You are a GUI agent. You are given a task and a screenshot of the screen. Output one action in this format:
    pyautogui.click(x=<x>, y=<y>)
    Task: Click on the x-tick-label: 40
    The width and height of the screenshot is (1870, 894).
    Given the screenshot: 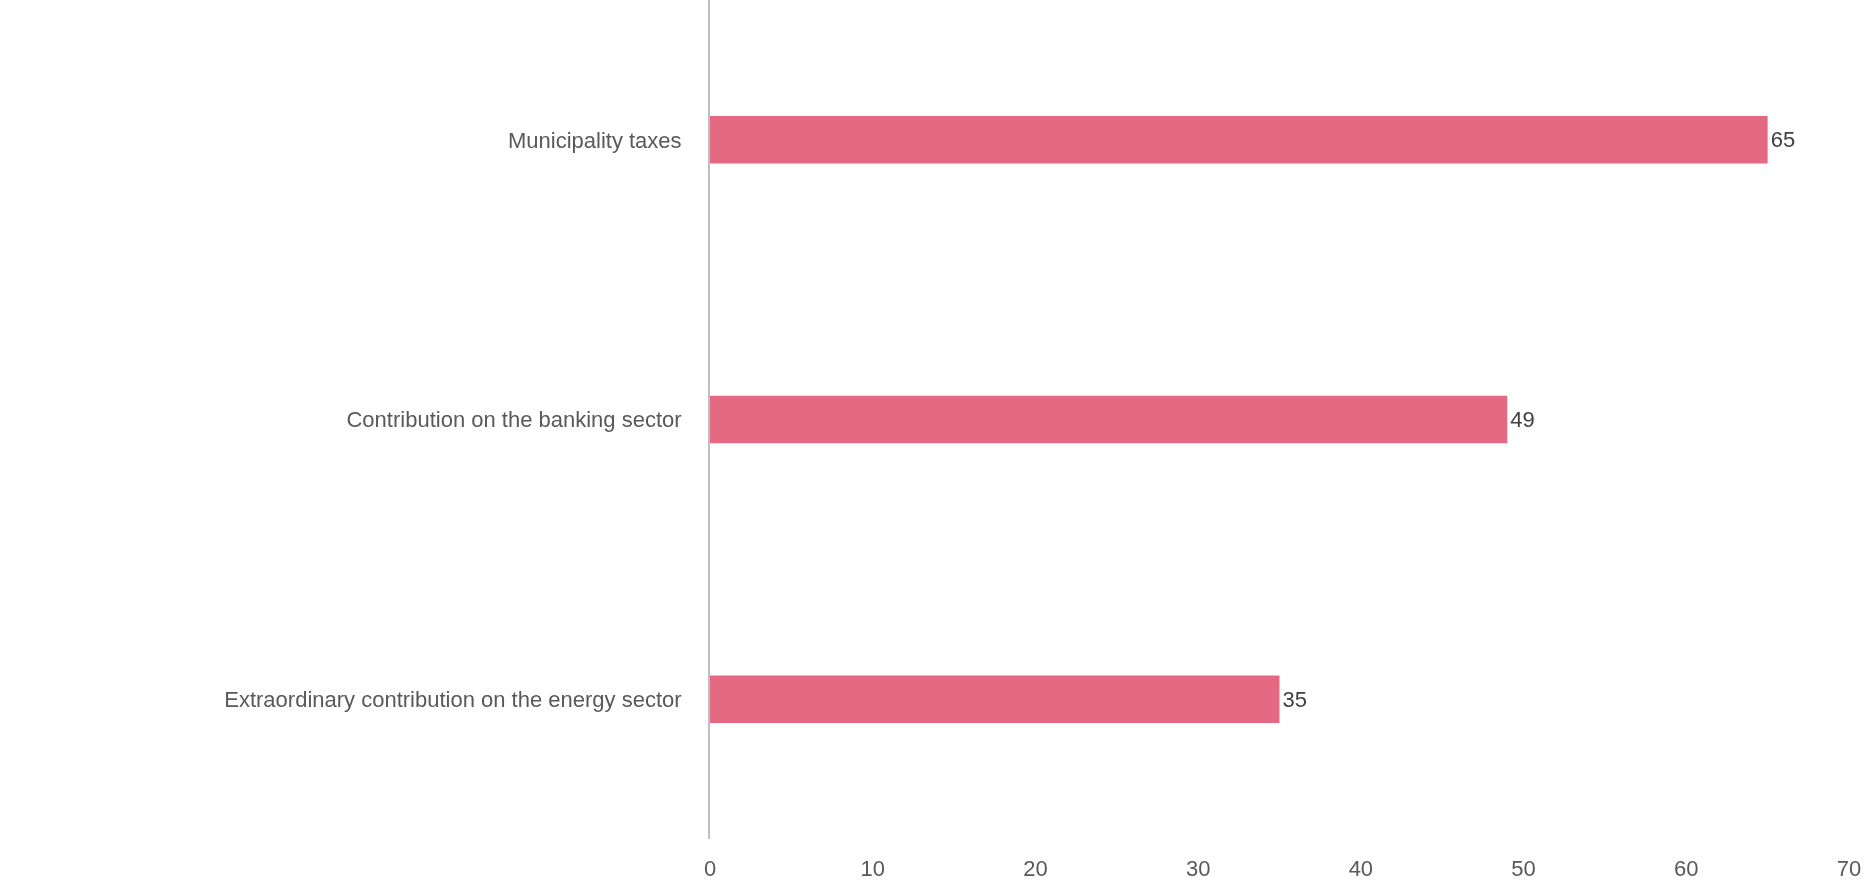 What is the action you would take?
    pyautogui.click(x=1361, y=868)
    